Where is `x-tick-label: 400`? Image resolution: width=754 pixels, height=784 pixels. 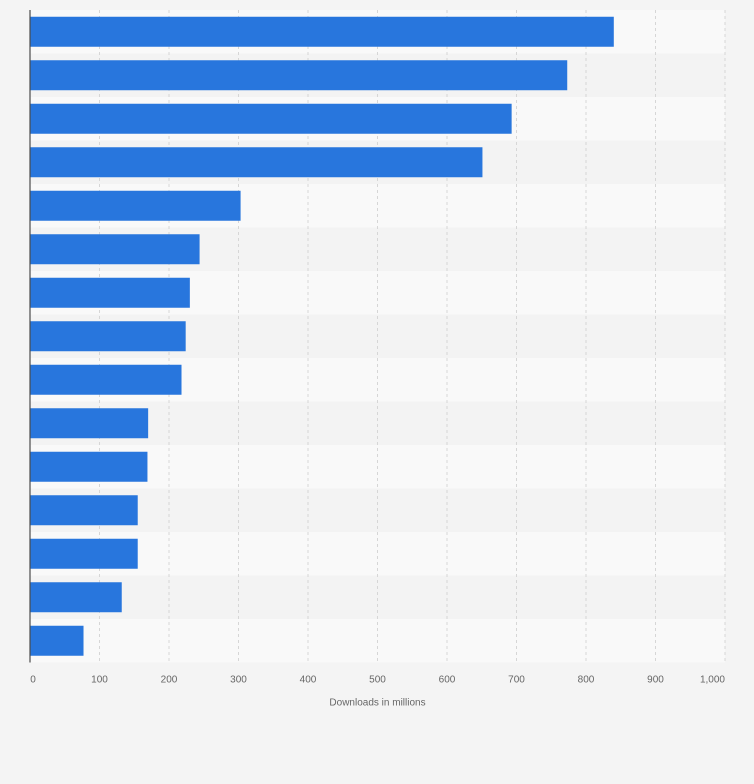
x-tick-label: 400 is located at coordinates (308, 680).